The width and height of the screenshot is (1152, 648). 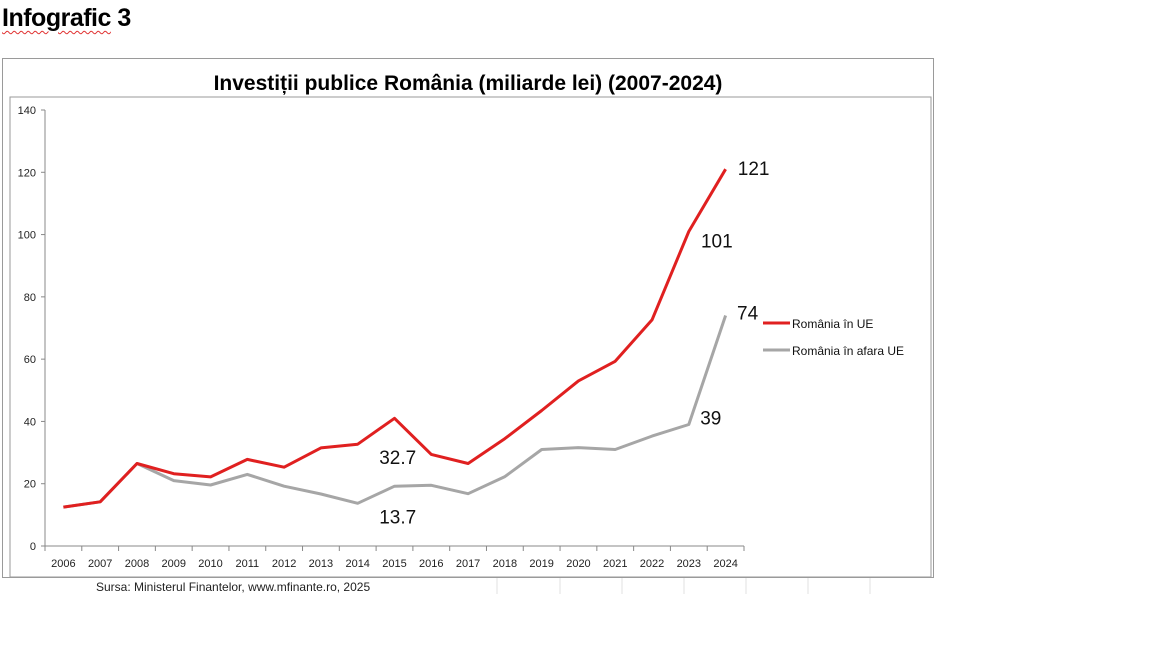 I want to click on x-tick-label: 2019, so click(x=541, y=564).